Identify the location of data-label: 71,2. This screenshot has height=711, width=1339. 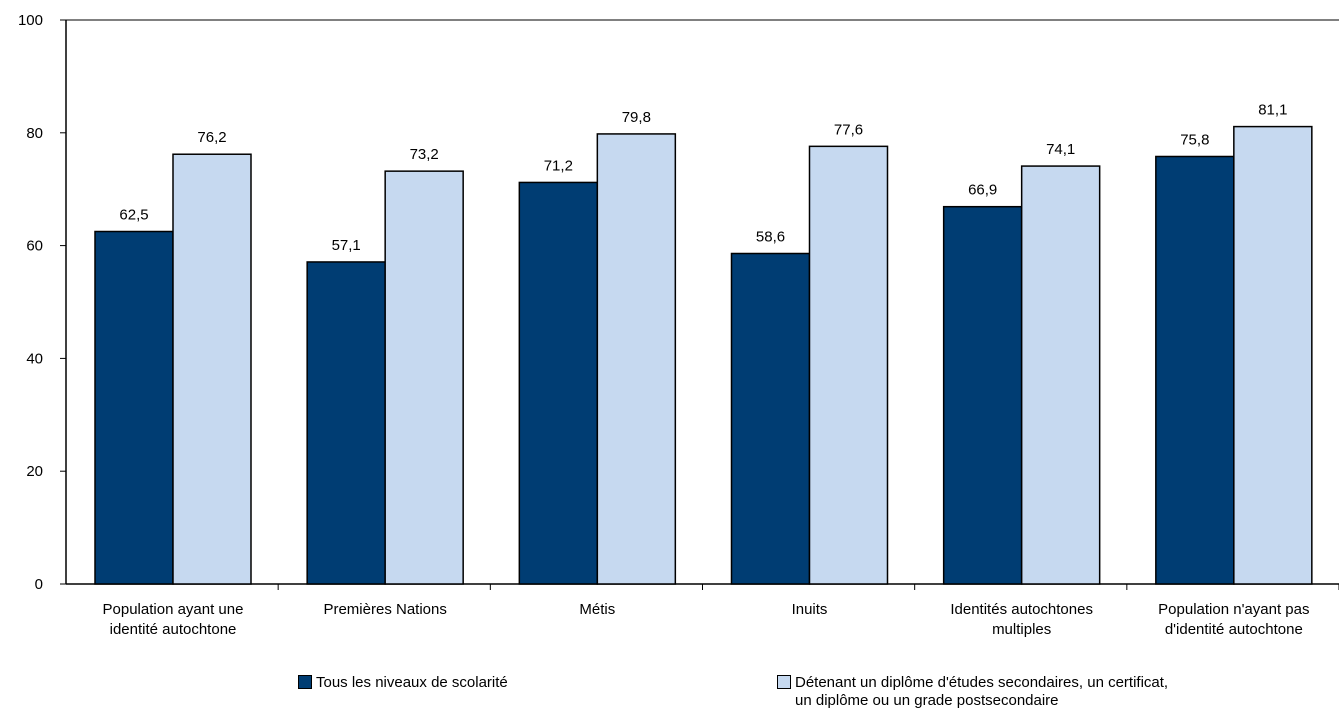
(558, 165).